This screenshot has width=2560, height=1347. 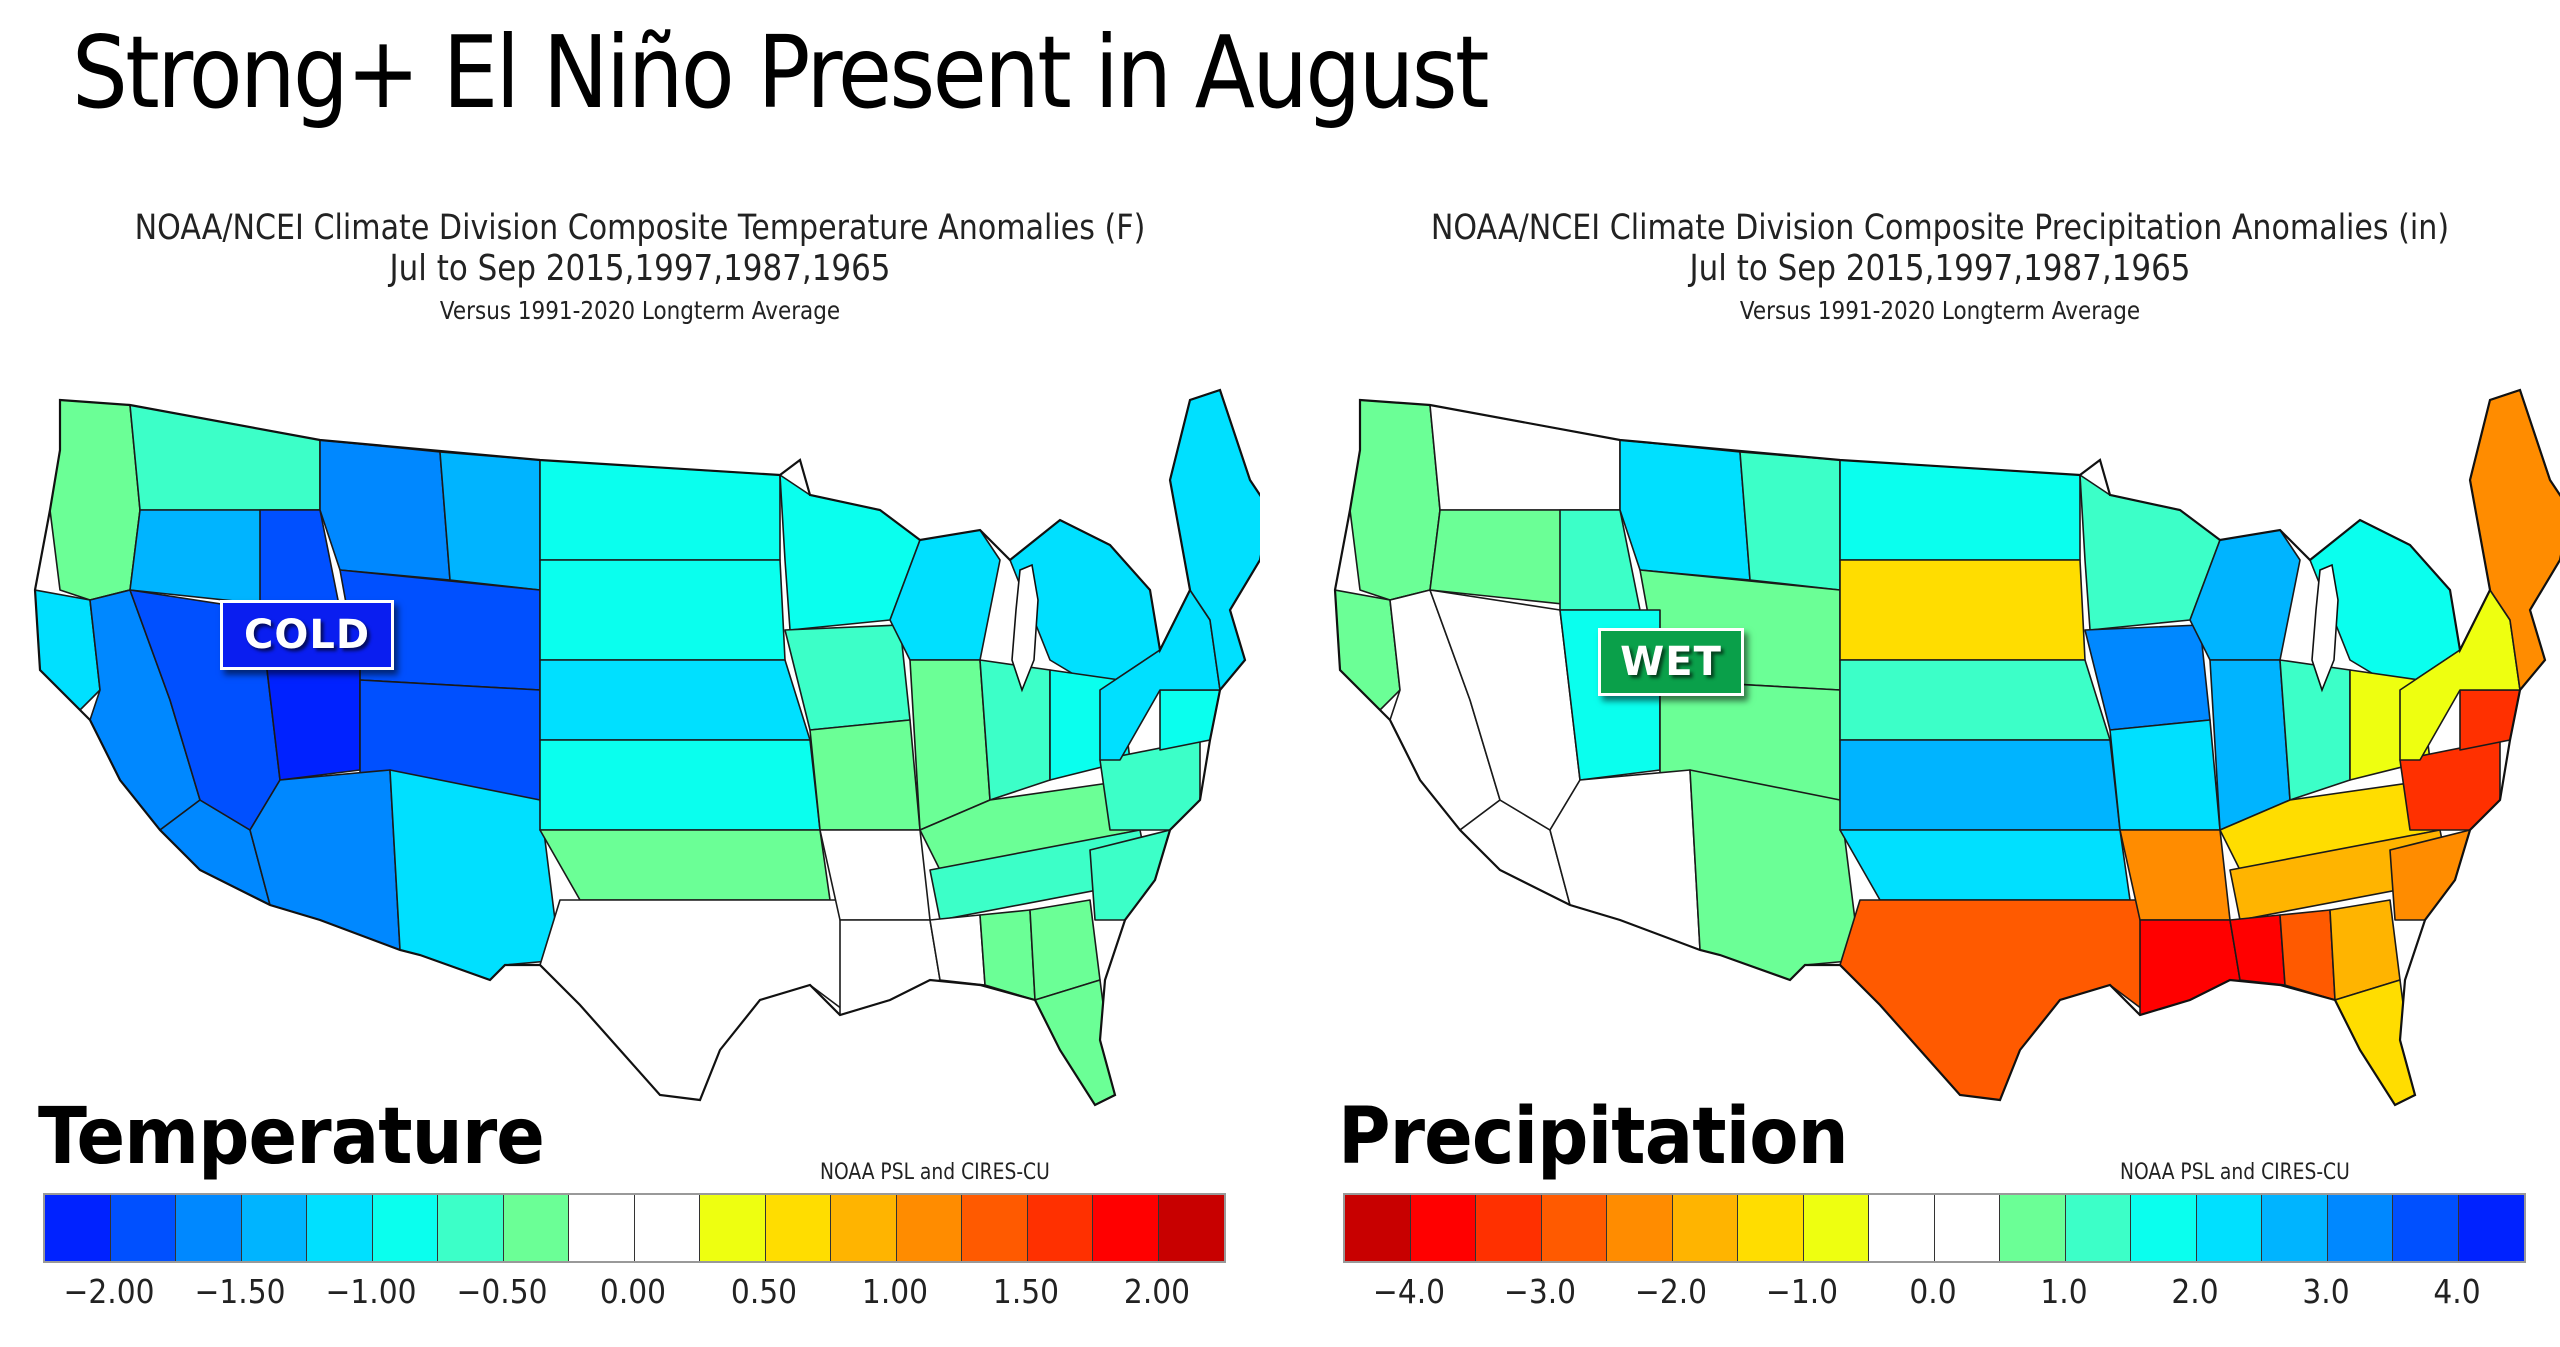 What do you see at coordinates (1408, 1291) in the screenshot?
I see `legend-tick-label: −4.0` at bounding box center [1408, 1291].